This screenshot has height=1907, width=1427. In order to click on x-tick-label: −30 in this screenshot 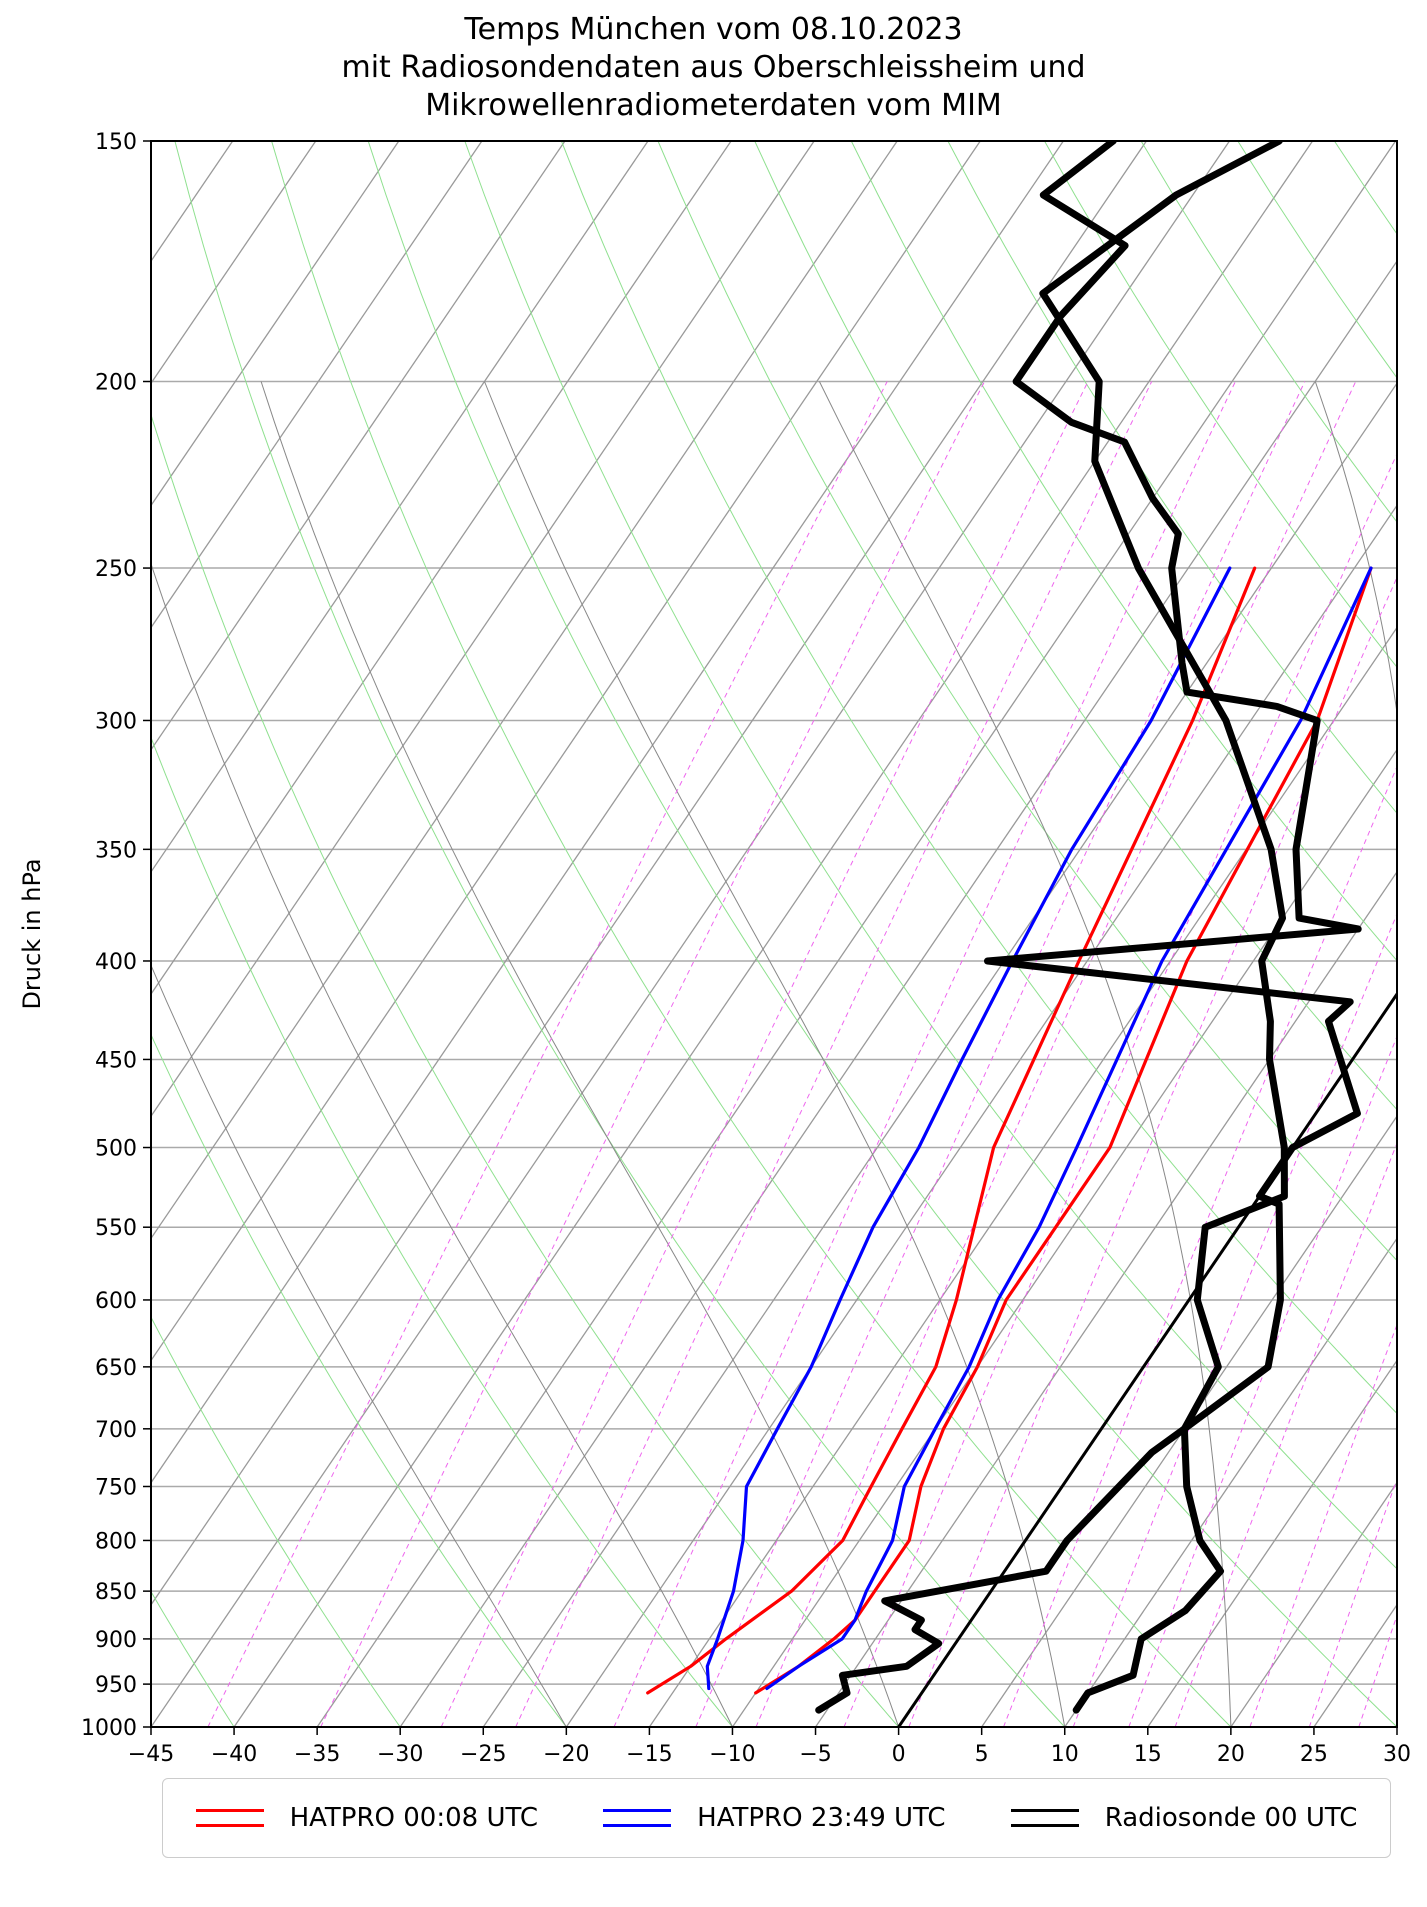, I will do `click(400, 1754)`.